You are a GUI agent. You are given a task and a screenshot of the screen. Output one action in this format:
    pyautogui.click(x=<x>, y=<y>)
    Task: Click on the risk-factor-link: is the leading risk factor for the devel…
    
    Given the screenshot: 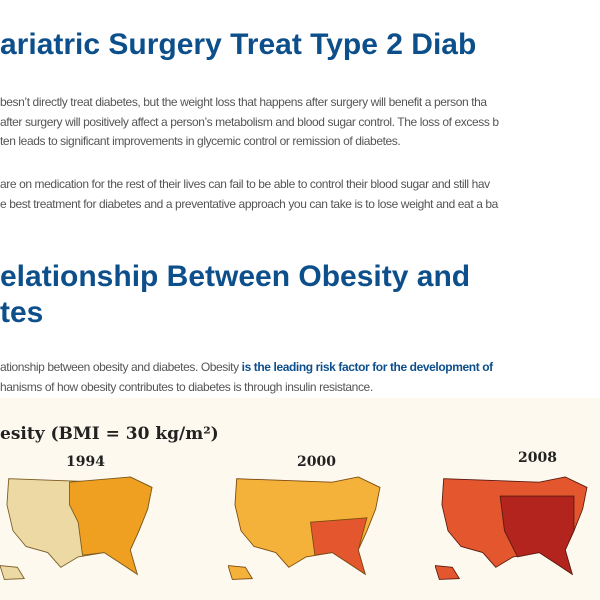 What is the action you would take?
    pyautogui.click(x=367, y=367)
    